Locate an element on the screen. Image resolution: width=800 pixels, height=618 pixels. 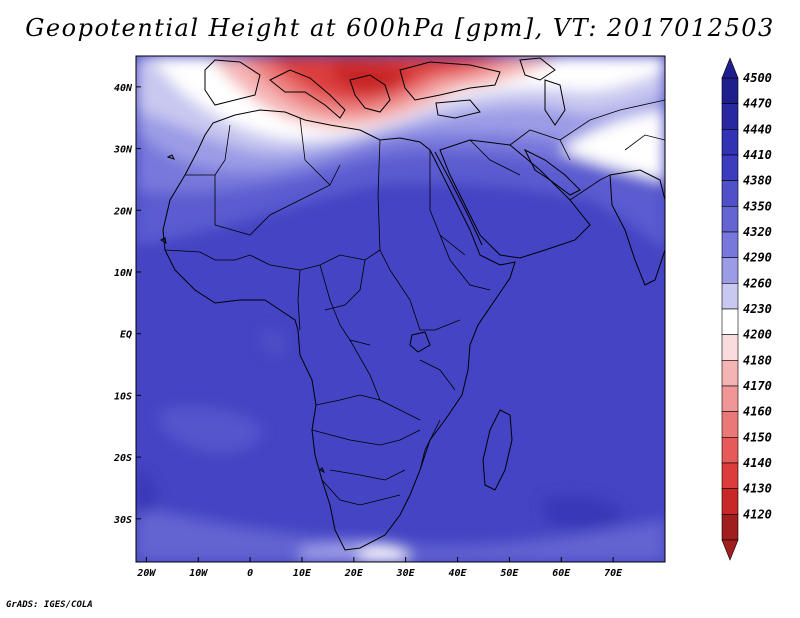
colorbar-label: 4120 is located at coordinates (757, 514).